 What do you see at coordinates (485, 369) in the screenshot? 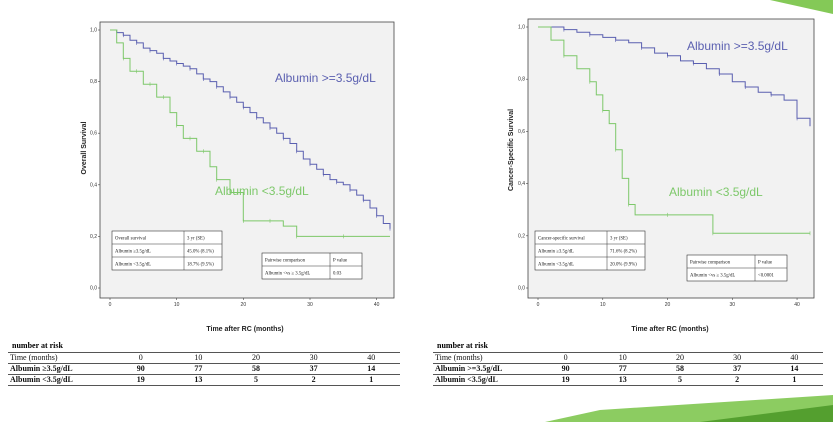
I see `risk-cell: Albumin >=3.5g/dL` at bounding box center [485, 369].